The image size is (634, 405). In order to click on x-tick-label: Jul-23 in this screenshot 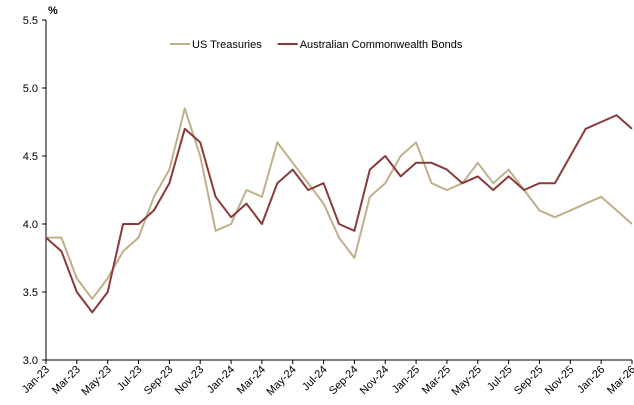, I will do `click(130, 379)`.